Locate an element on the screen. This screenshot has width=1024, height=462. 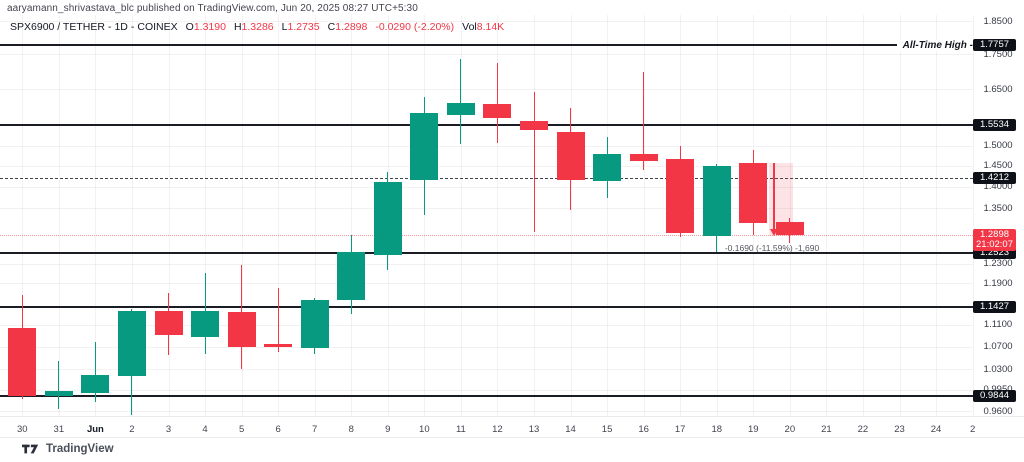
ohlc-label: O is located at coordinates (189, 27).